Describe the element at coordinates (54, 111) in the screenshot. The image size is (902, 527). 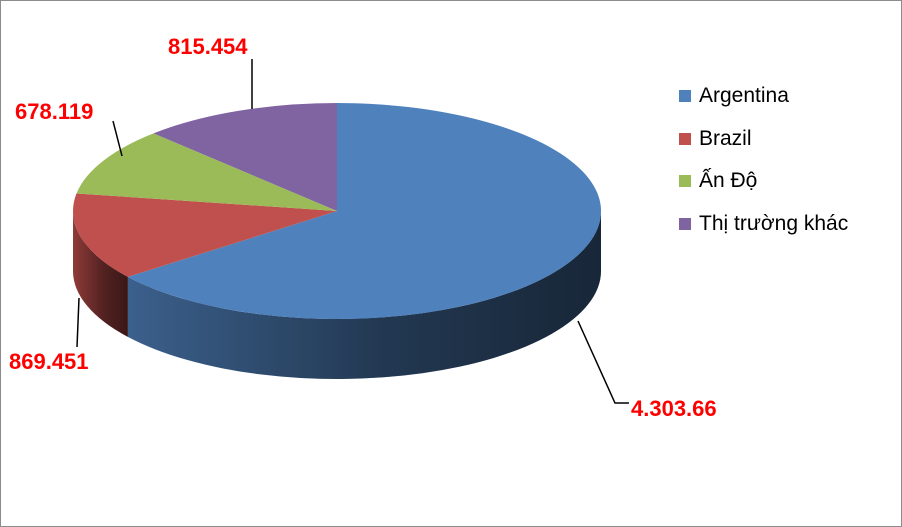
I see `data-label: 678.119` at that location.